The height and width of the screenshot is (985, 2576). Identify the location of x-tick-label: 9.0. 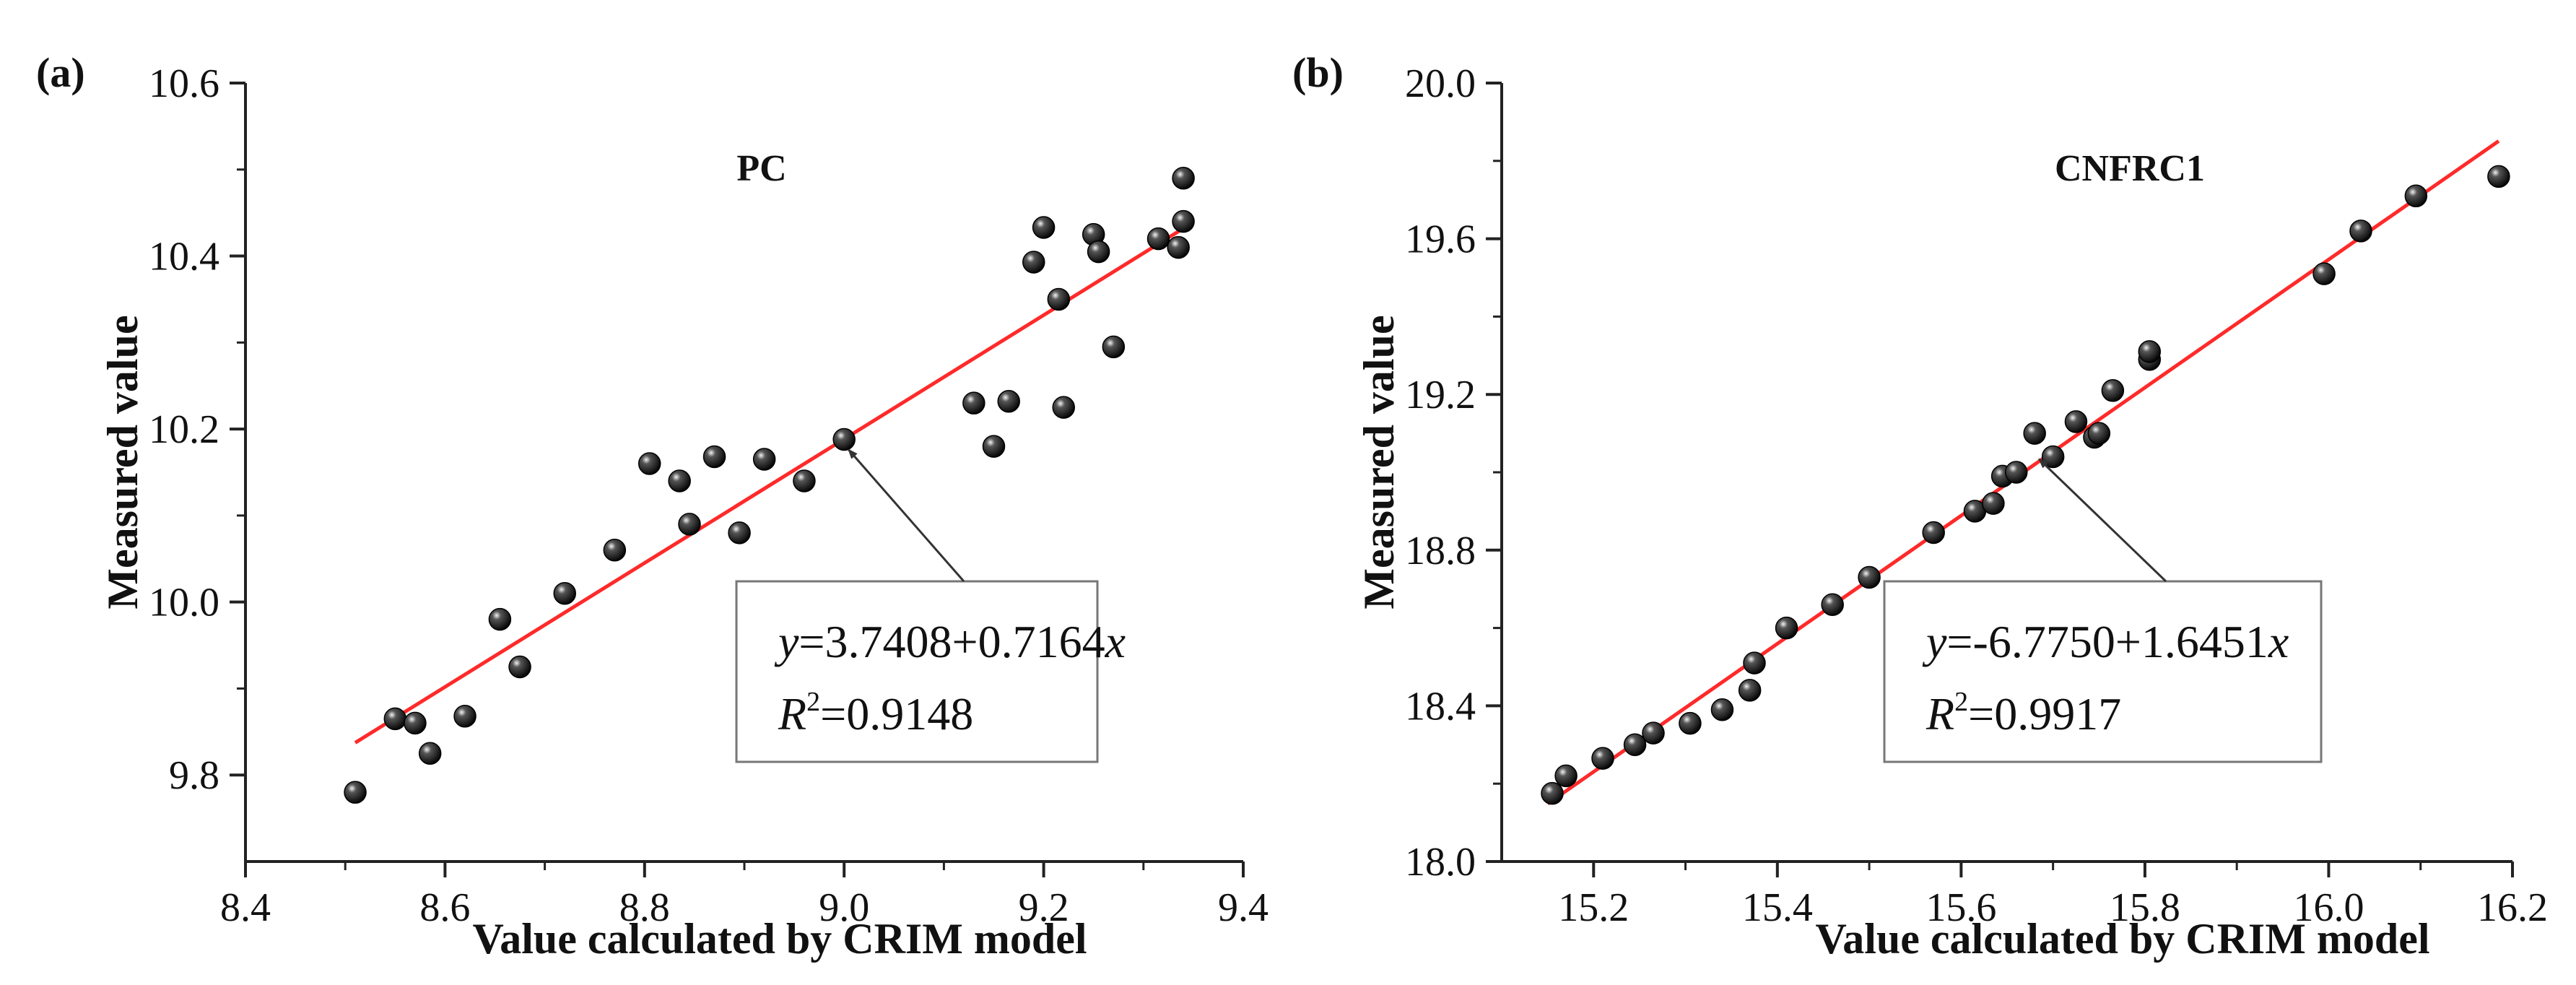
(844, 907).